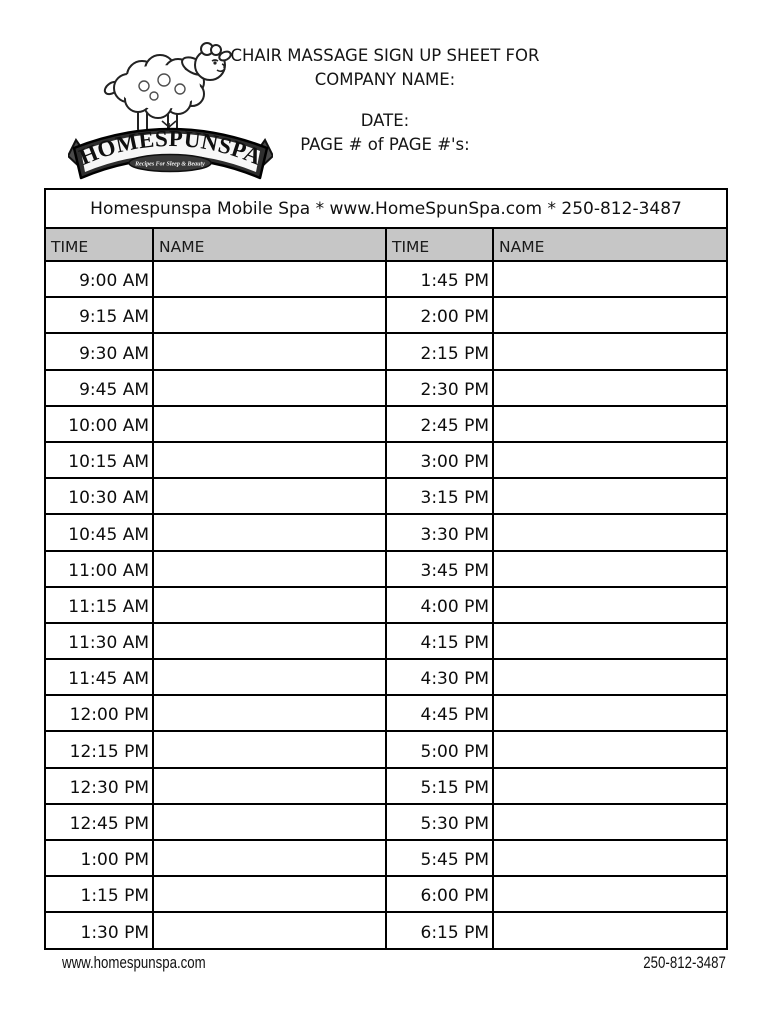 The image size is (770, 1024). Describe the element at coordinates (439, 785) in the screenshot. I see `time-slot-cell: 5:15 PM` at that location.